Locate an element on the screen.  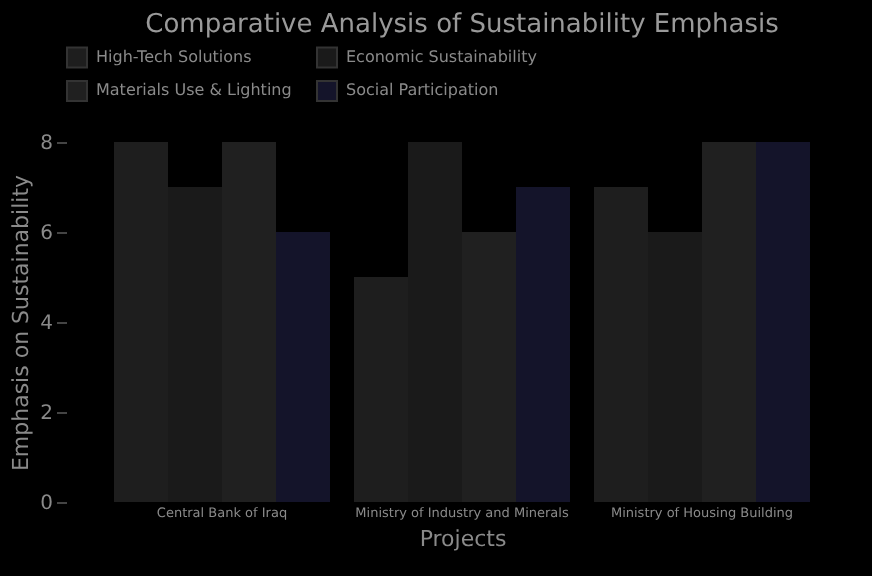
y-tick-label: 0 is located at coordinates (46, 504).